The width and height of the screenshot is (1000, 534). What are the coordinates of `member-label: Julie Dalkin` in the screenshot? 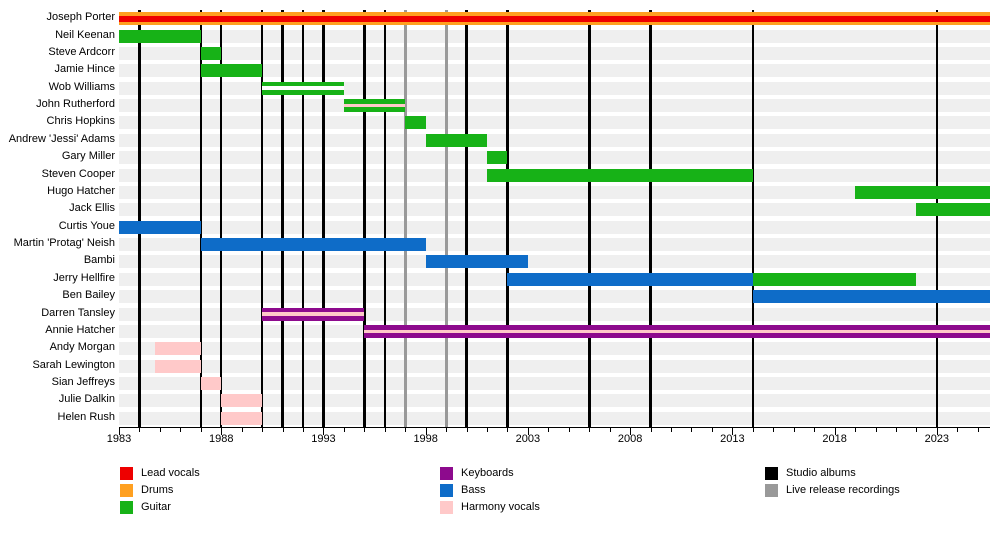 It's located at (86, 399).